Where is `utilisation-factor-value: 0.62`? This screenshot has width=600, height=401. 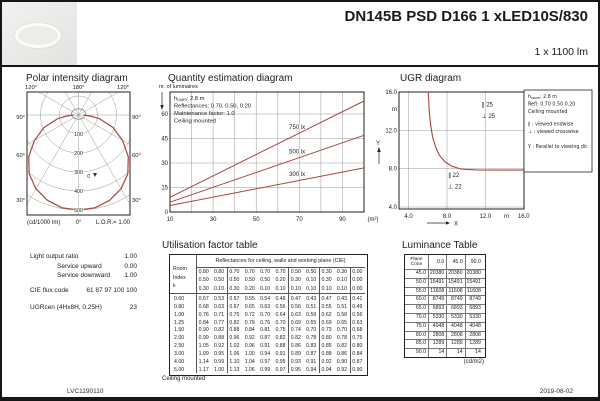 utilisation-factor-value: 0.62 is located at coordinates (326, 314).